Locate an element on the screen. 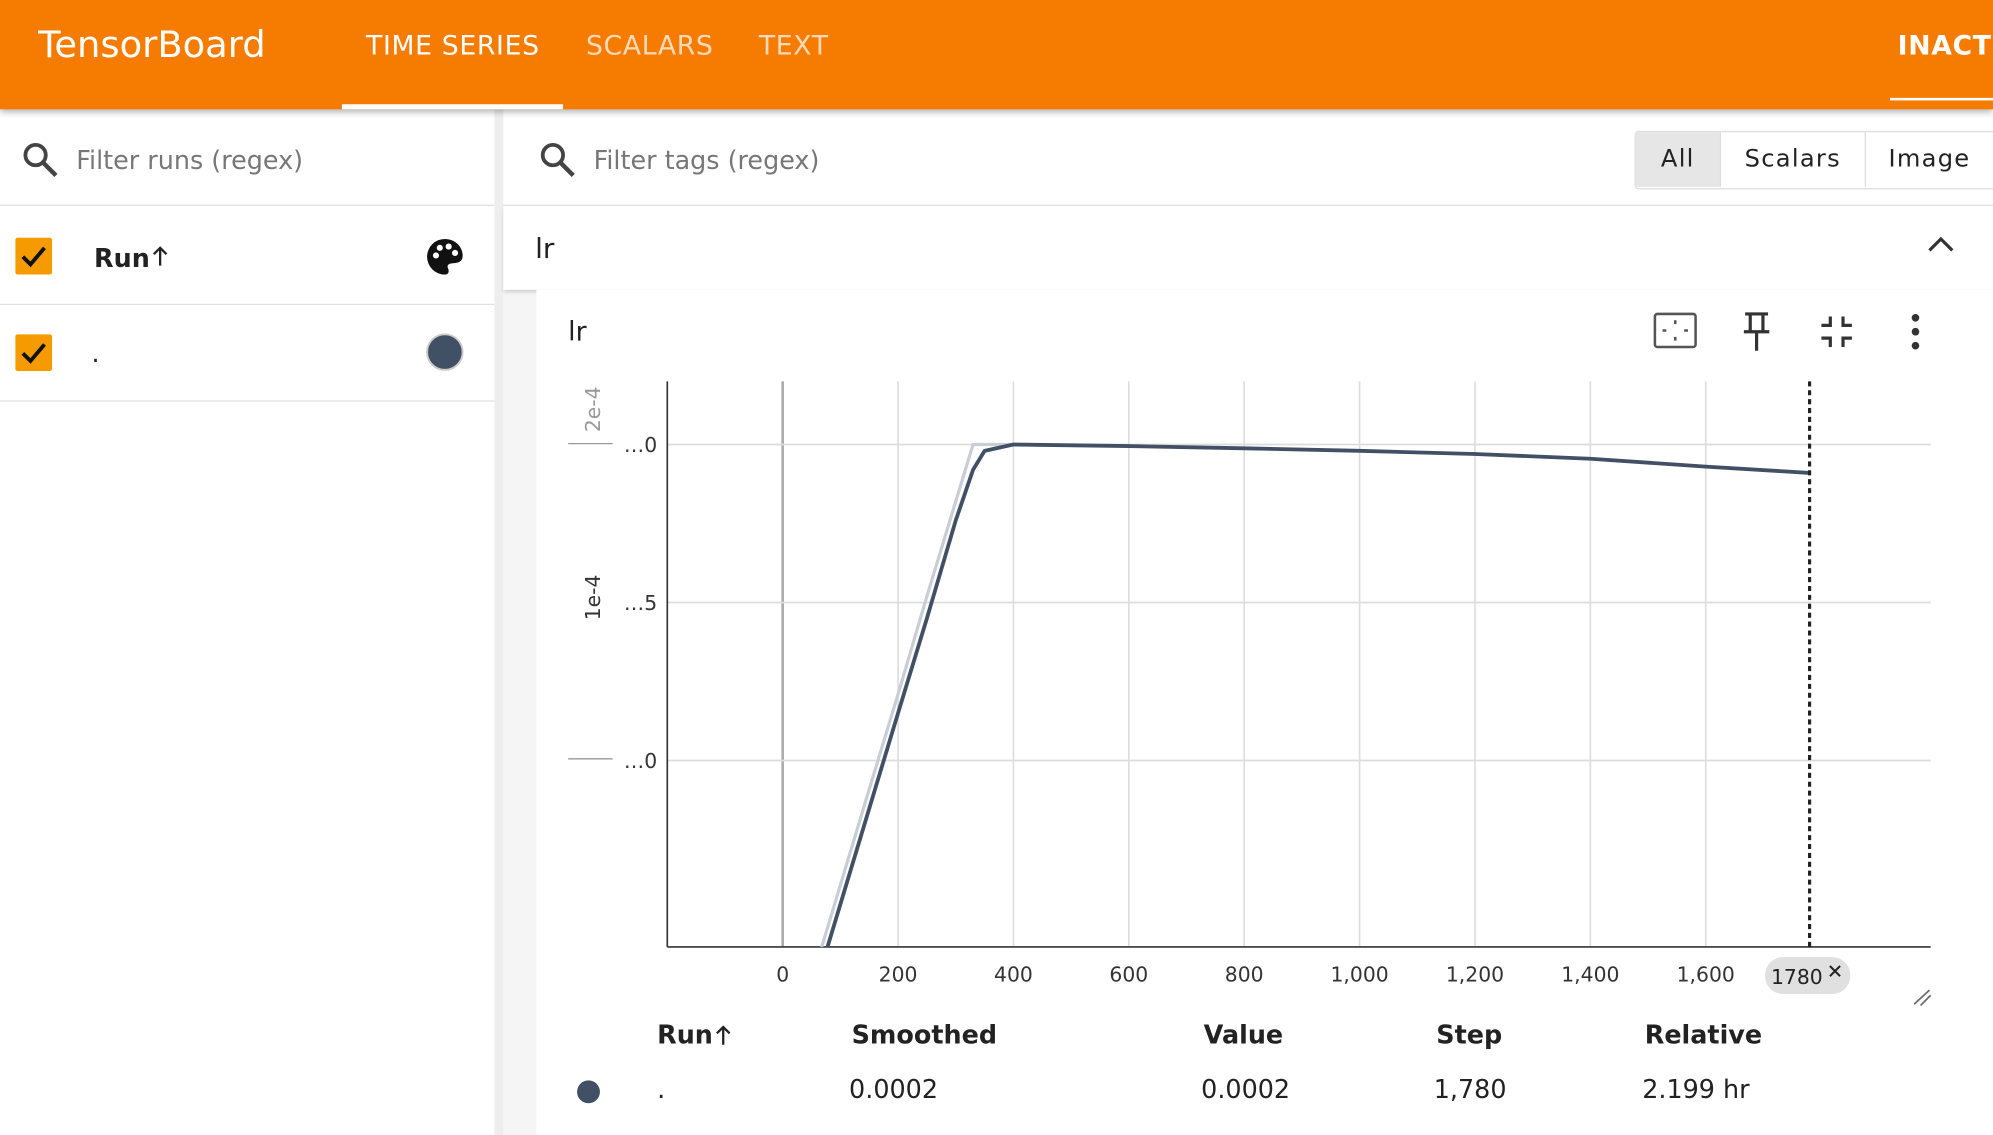 This screenshot has height=1135, width=1993. collapse-card-icon is located at coordinates (1837, 332).